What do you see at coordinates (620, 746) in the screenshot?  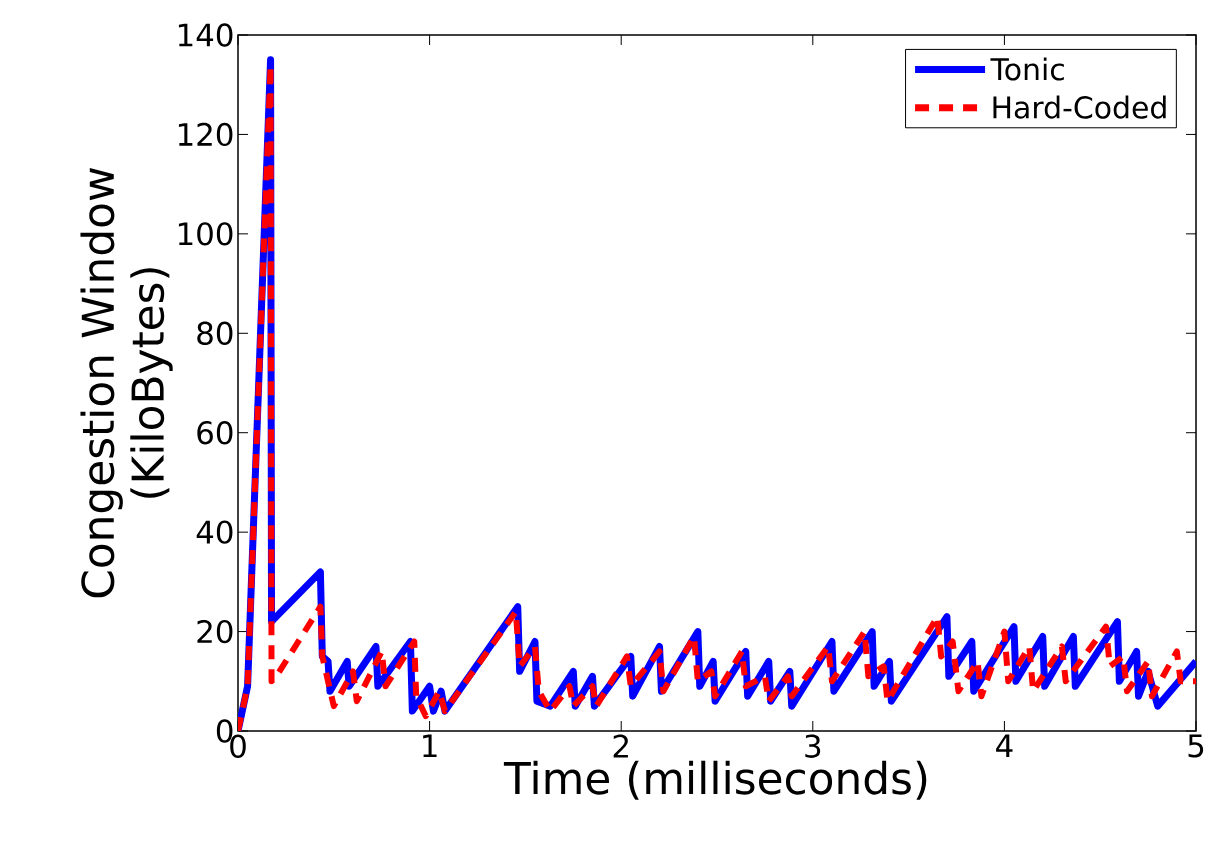 I see `x-tick-label: 2` at bounding box center [620, 746].